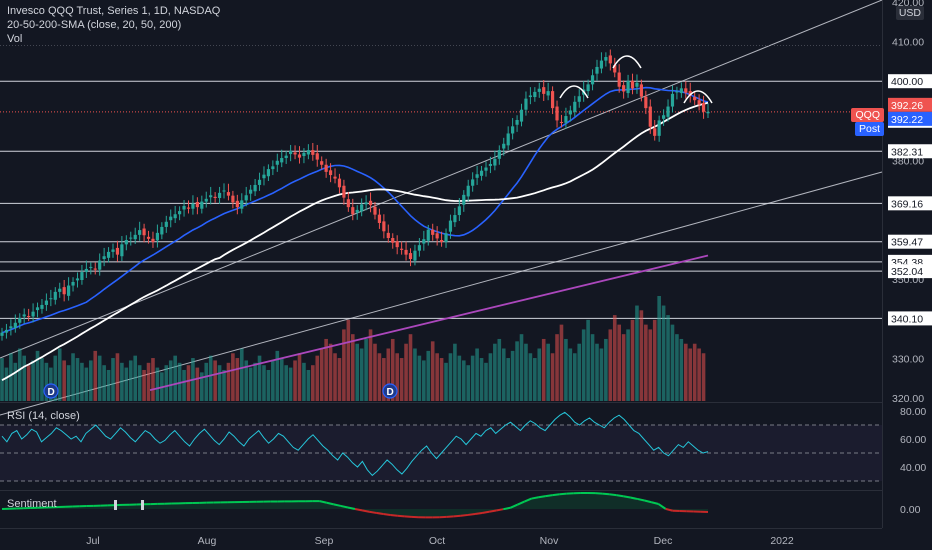 The image size is (932, 550). Describe the element at coordinates (94, 25) in the screenshot. I see `sma-indicator-label: 20-50-200-SMA (close, 20, 50, 200)` at that location.